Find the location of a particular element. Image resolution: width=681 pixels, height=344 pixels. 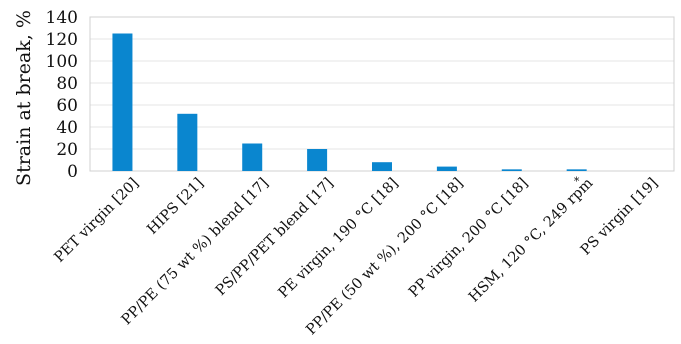

x-category-label: PP virgin, 200 °C [18] is located at coordinates (468, 237).